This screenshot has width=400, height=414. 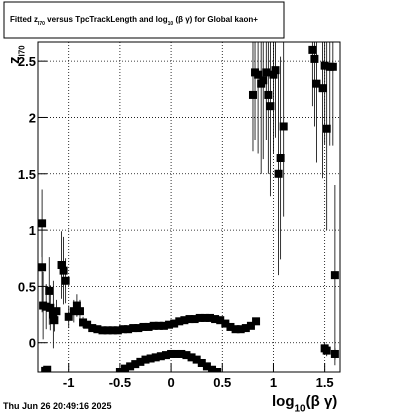 What do you see at coordinates (27, 61) in the screenshot?
I see `y-tick-label: 2.5` at bounding box center [27, 61].